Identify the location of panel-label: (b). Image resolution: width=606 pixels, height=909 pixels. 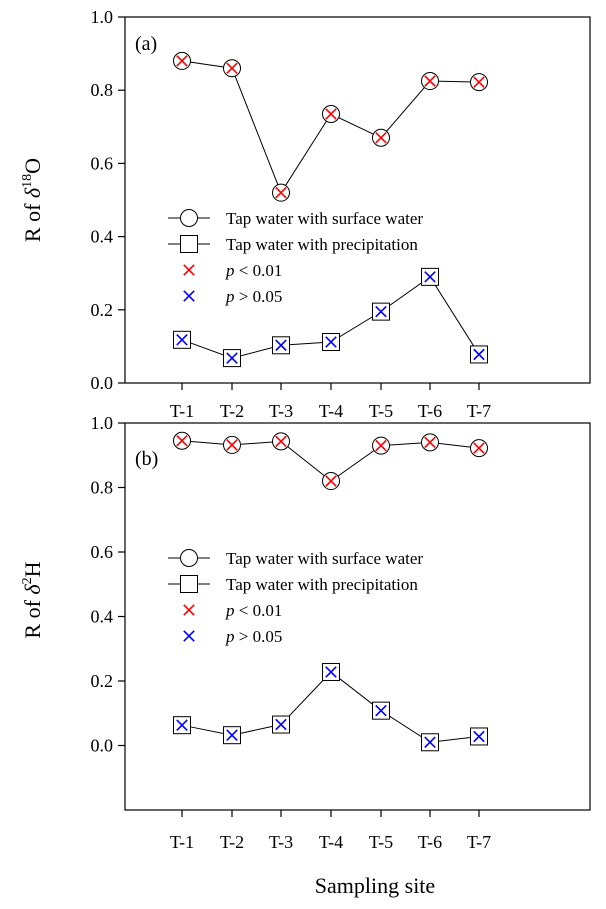
(146, 459).